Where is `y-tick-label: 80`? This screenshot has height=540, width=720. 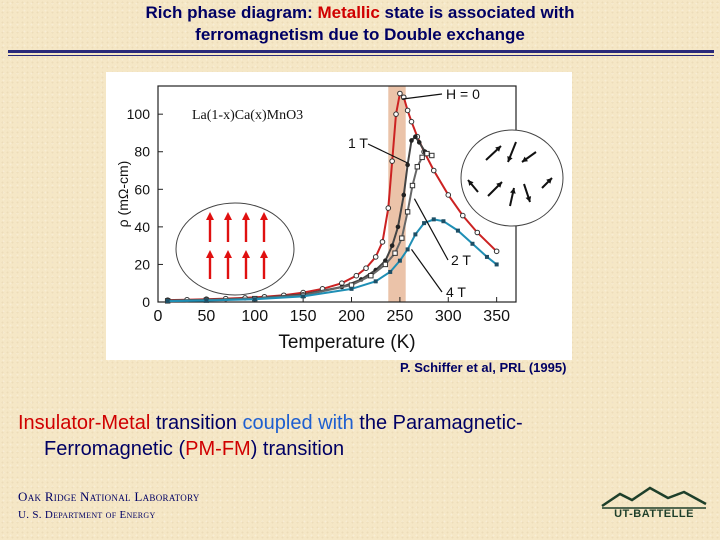
y-tick-label: 80 is located at coordinates (142, 152).